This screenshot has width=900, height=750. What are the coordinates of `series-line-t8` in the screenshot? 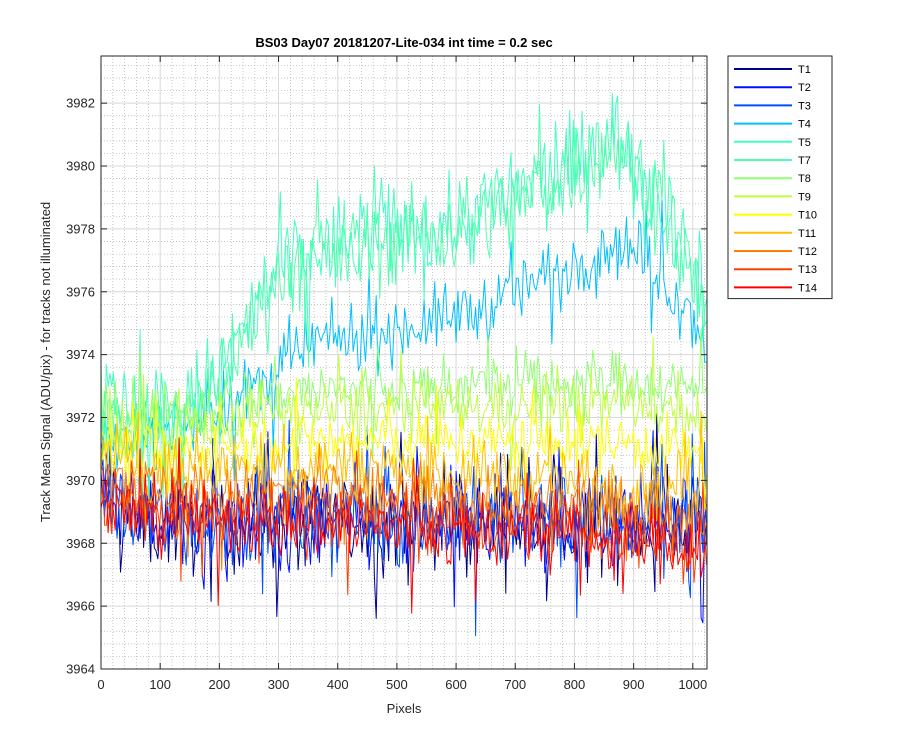 It's located at (403, 406).